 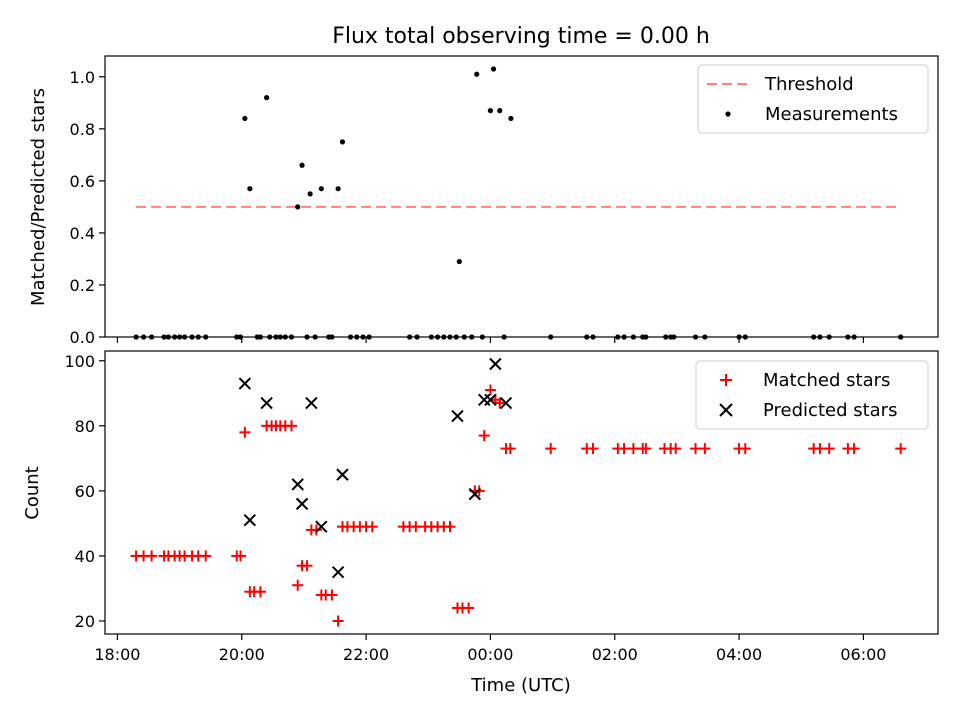 I want to click on bottom-y-axis-label: Count, so click(x=32, y=492).